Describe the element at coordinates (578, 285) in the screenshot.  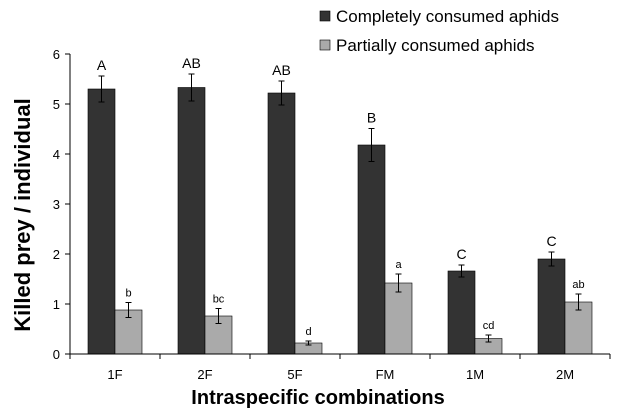
I see `significance-letter-2M-s1: ab` at that location.